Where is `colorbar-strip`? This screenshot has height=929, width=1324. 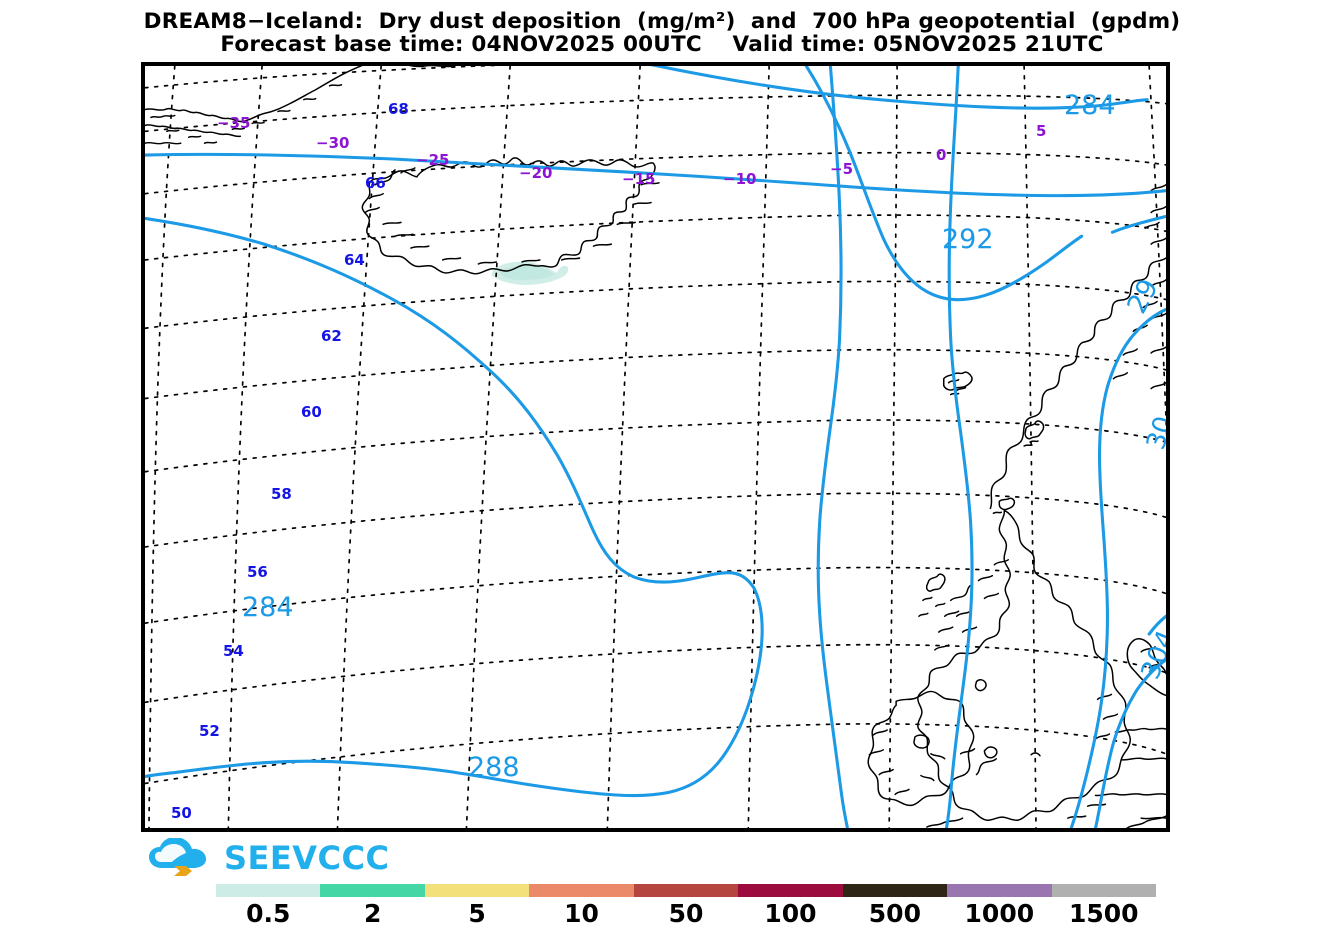 colorbar-strip is located at coordinates (686, 890).